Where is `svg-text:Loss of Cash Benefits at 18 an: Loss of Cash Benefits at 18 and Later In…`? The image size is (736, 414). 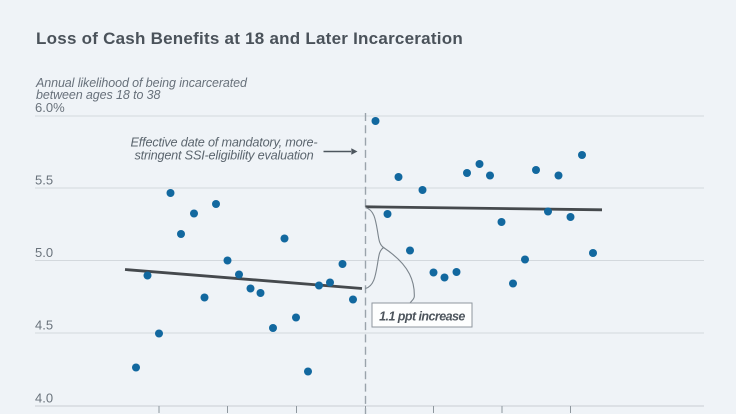 svg-text:Loss of Cash Benefits at 18 an: Loss of Cash Benefits at 18 and Later In… is located at coordinates (249, 38).